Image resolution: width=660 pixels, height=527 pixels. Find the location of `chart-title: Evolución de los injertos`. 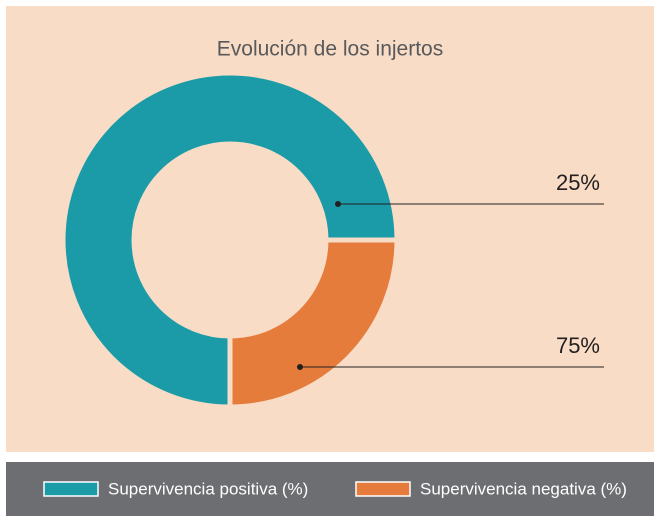

chart-title: Evolución de los injertos is located at coordinates (330, 49).